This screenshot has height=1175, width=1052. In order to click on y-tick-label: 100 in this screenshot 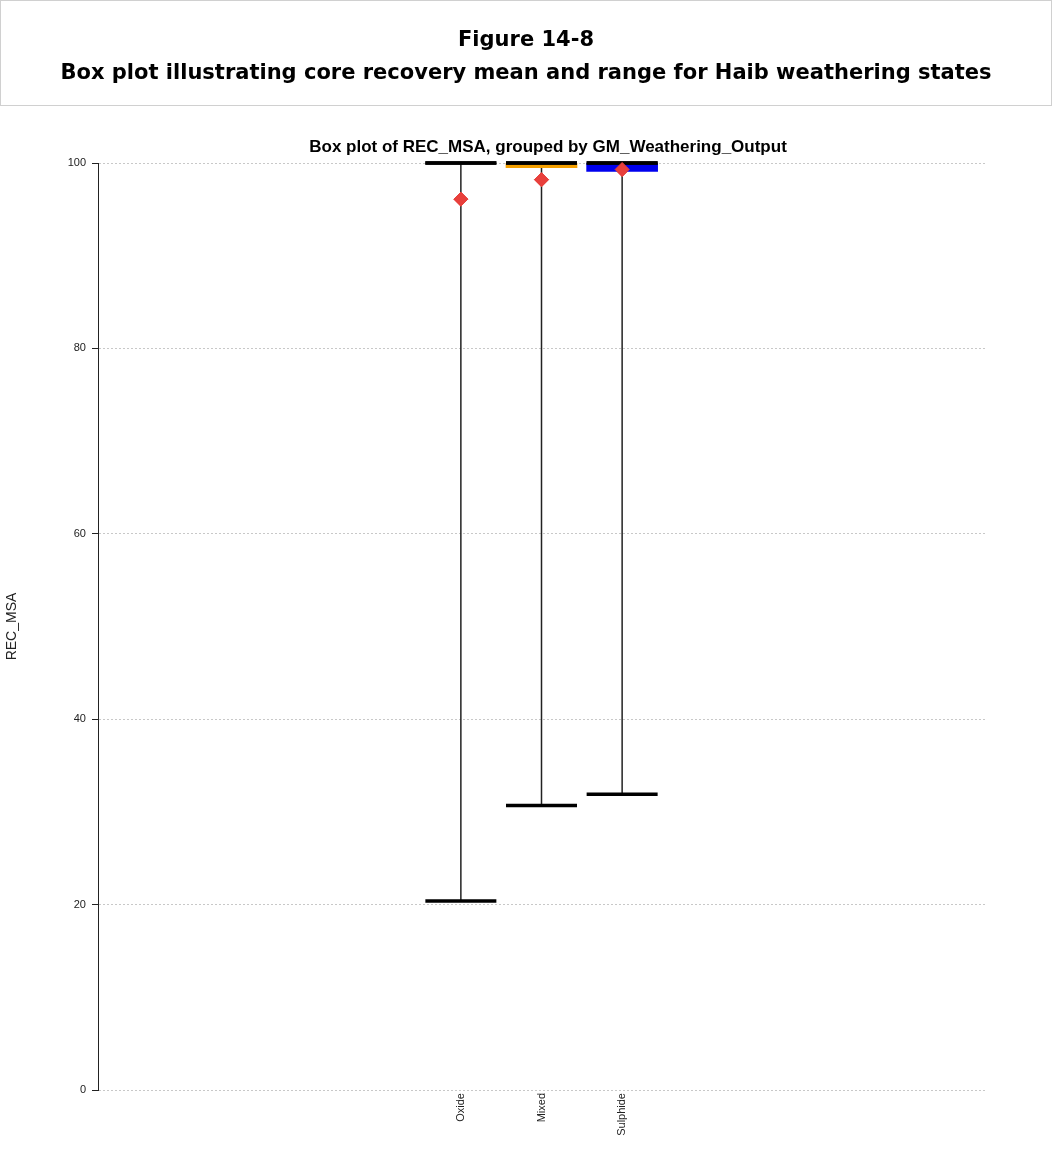, I will do `click(76, 162)`.